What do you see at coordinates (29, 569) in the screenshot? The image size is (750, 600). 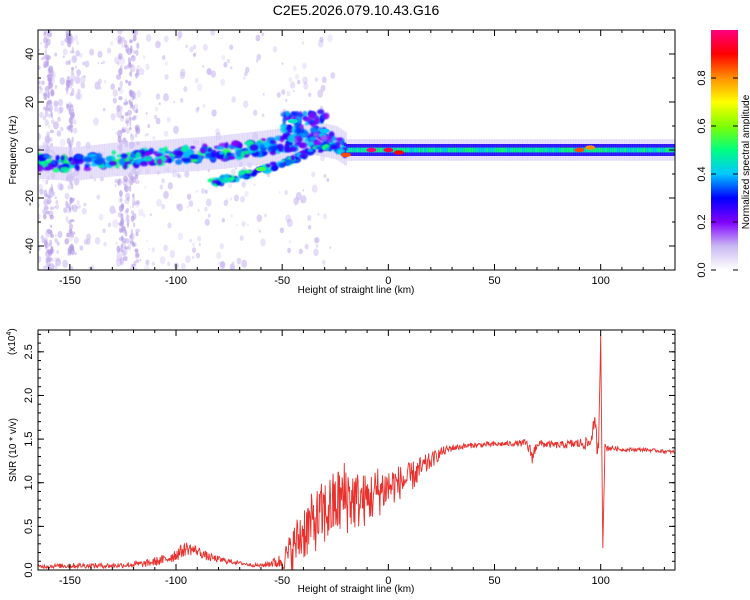 I see `bottom-y-tick-label: 0.0` at bounding box center [29, 569].